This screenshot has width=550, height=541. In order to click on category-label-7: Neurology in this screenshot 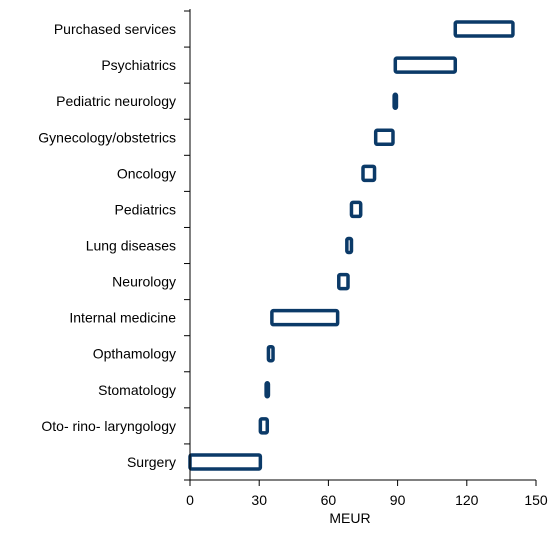, I will do `click(144, 282)`.